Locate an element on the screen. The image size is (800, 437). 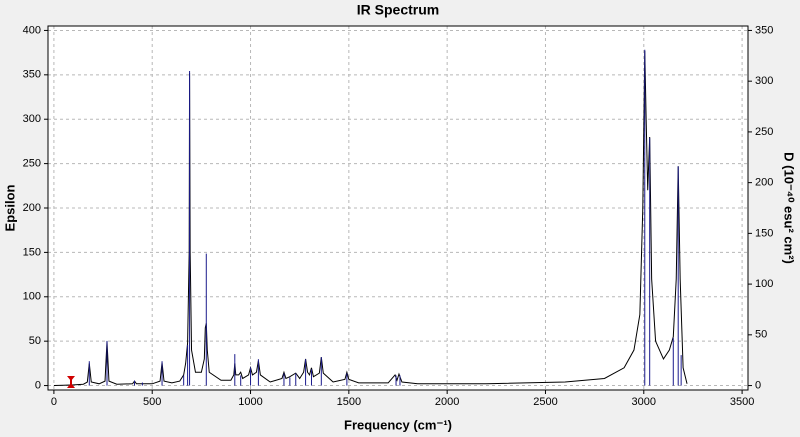
x-tick-label: 2500 is located at coordinates (545, 402).